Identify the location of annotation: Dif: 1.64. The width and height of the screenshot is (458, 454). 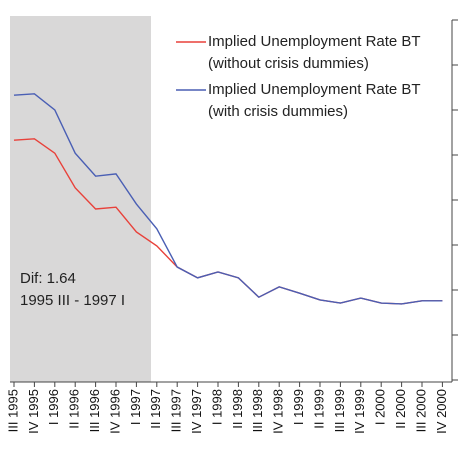
(48, 278).